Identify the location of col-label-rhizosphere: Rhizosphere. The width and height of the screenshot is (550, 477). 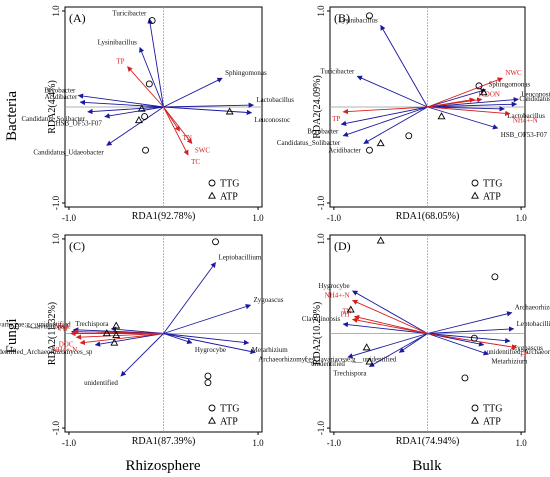
(163, 466).